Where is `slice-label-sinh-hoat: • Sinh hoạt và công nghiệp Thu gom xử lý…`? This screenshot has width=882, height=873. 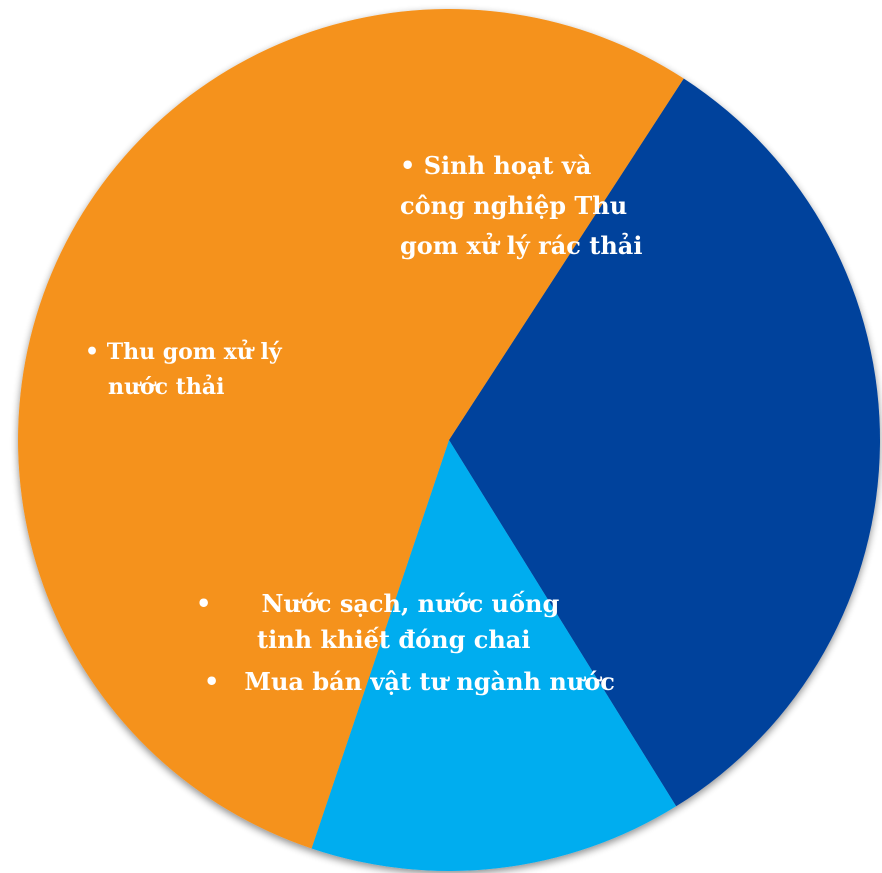
slice-label-sinh-hoat: • Sinh hoạt và công nghiệp Thu gom xử lý… is located at coordinates (521, 205).